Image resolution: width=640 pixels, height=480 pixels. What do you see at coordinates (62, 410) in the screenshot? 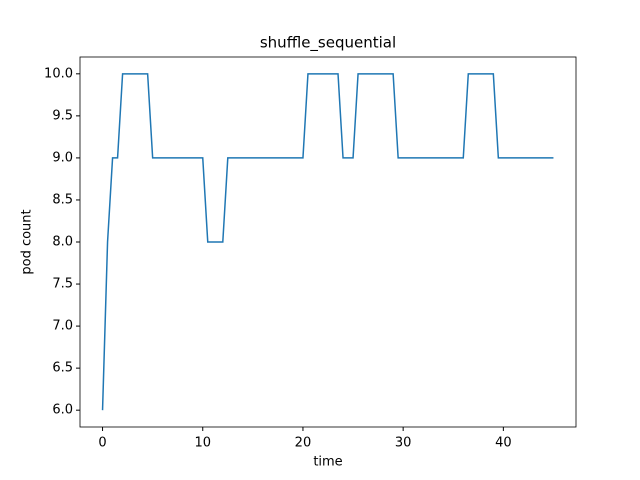
I see `y-tick-label: 6.0` at bounding box center [62, 410].